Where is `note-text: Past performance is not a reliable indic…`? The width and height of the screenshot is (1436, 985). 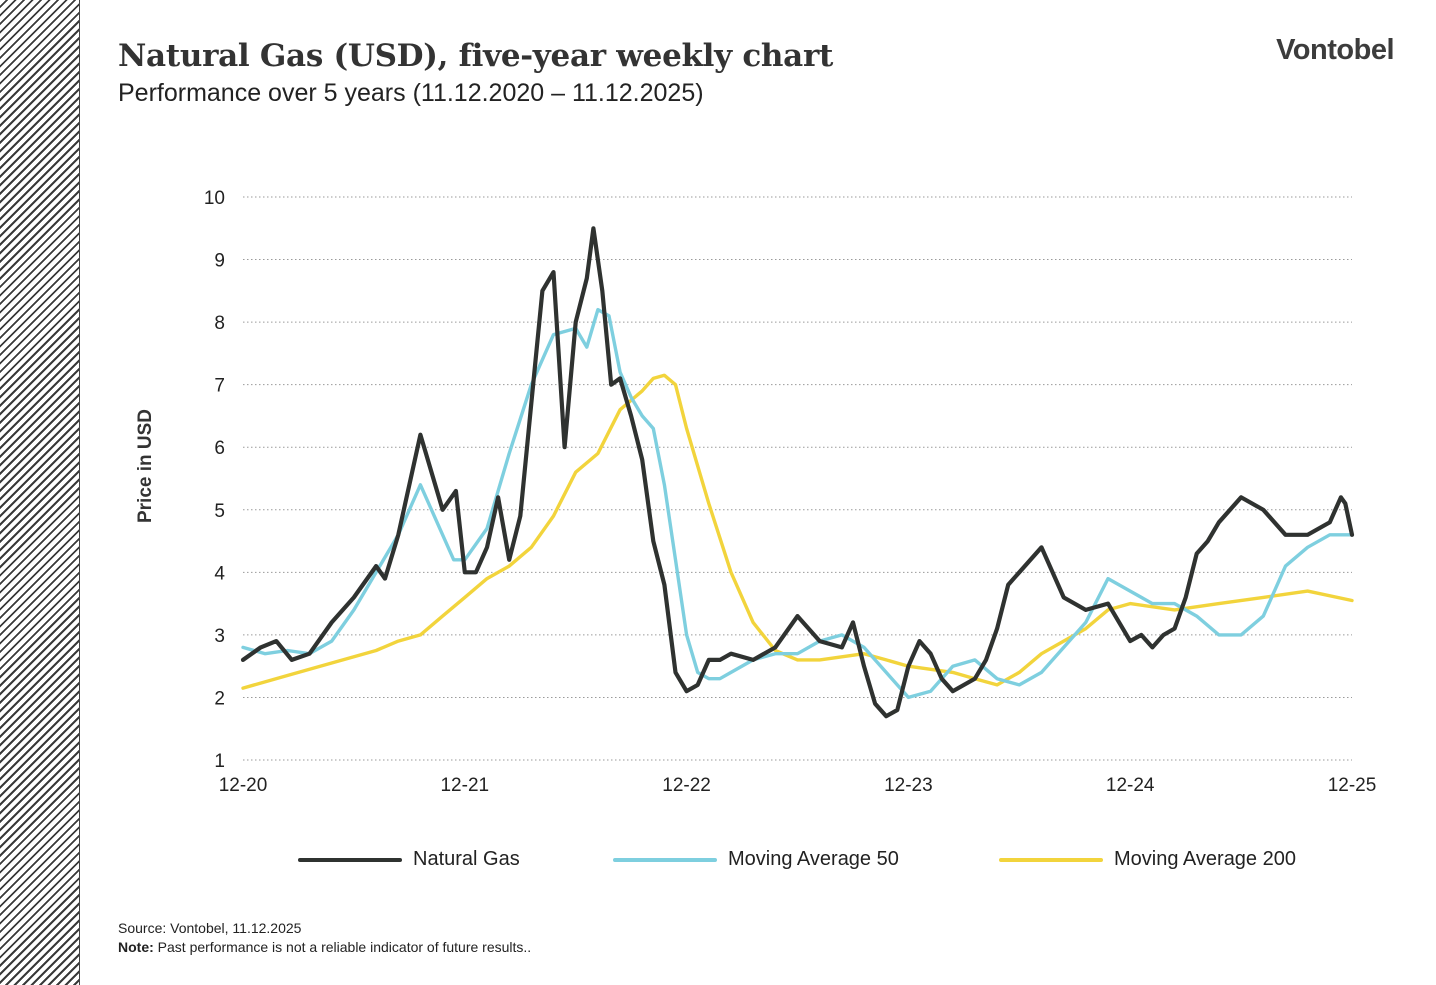 note-text: Past performance is not a reliable indic… is located at coordinates (344, 947).